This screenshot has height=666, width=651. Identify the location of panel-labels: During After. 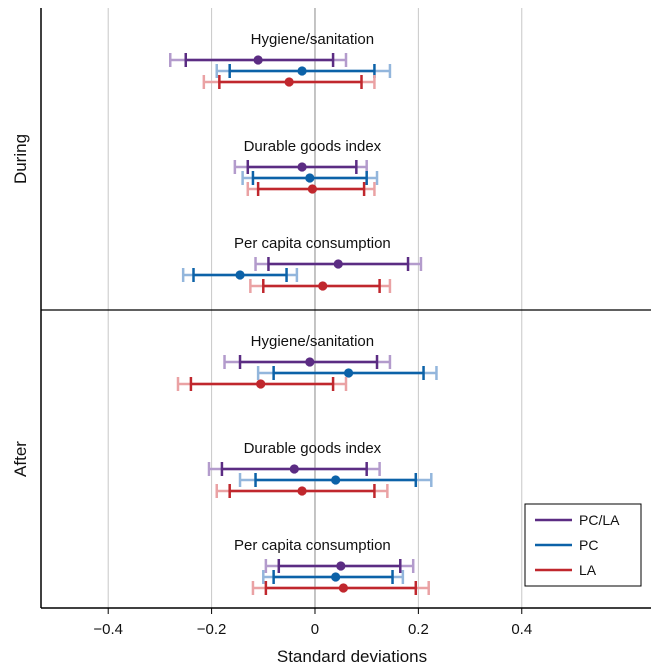
(20, 305).